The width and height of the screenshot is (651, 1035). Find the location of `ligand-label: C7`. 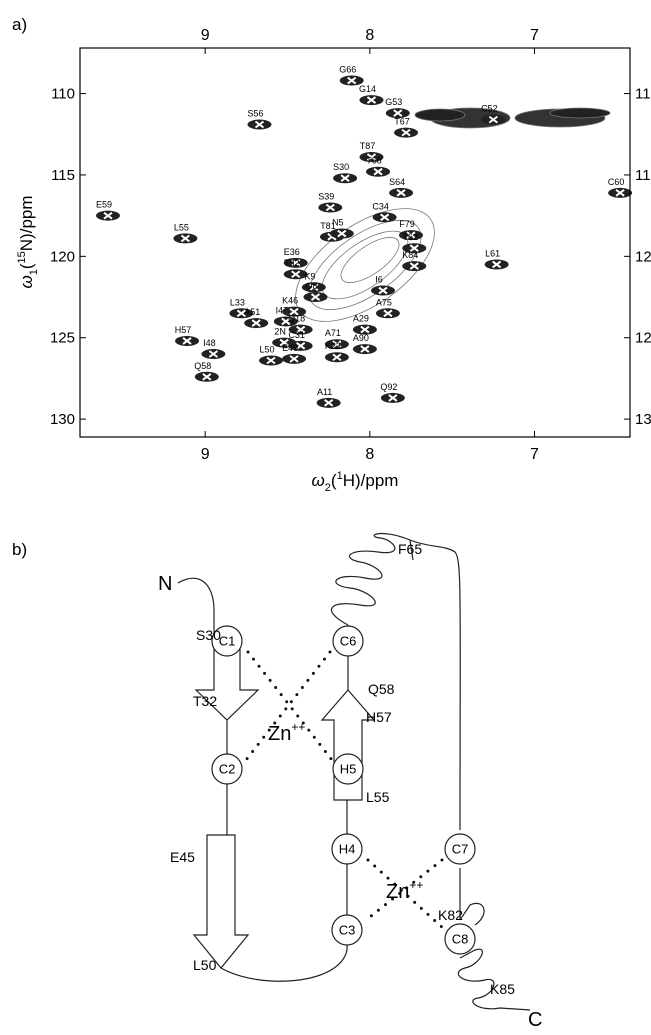

ligand-label: C7 is located at coordinates (460, 848).